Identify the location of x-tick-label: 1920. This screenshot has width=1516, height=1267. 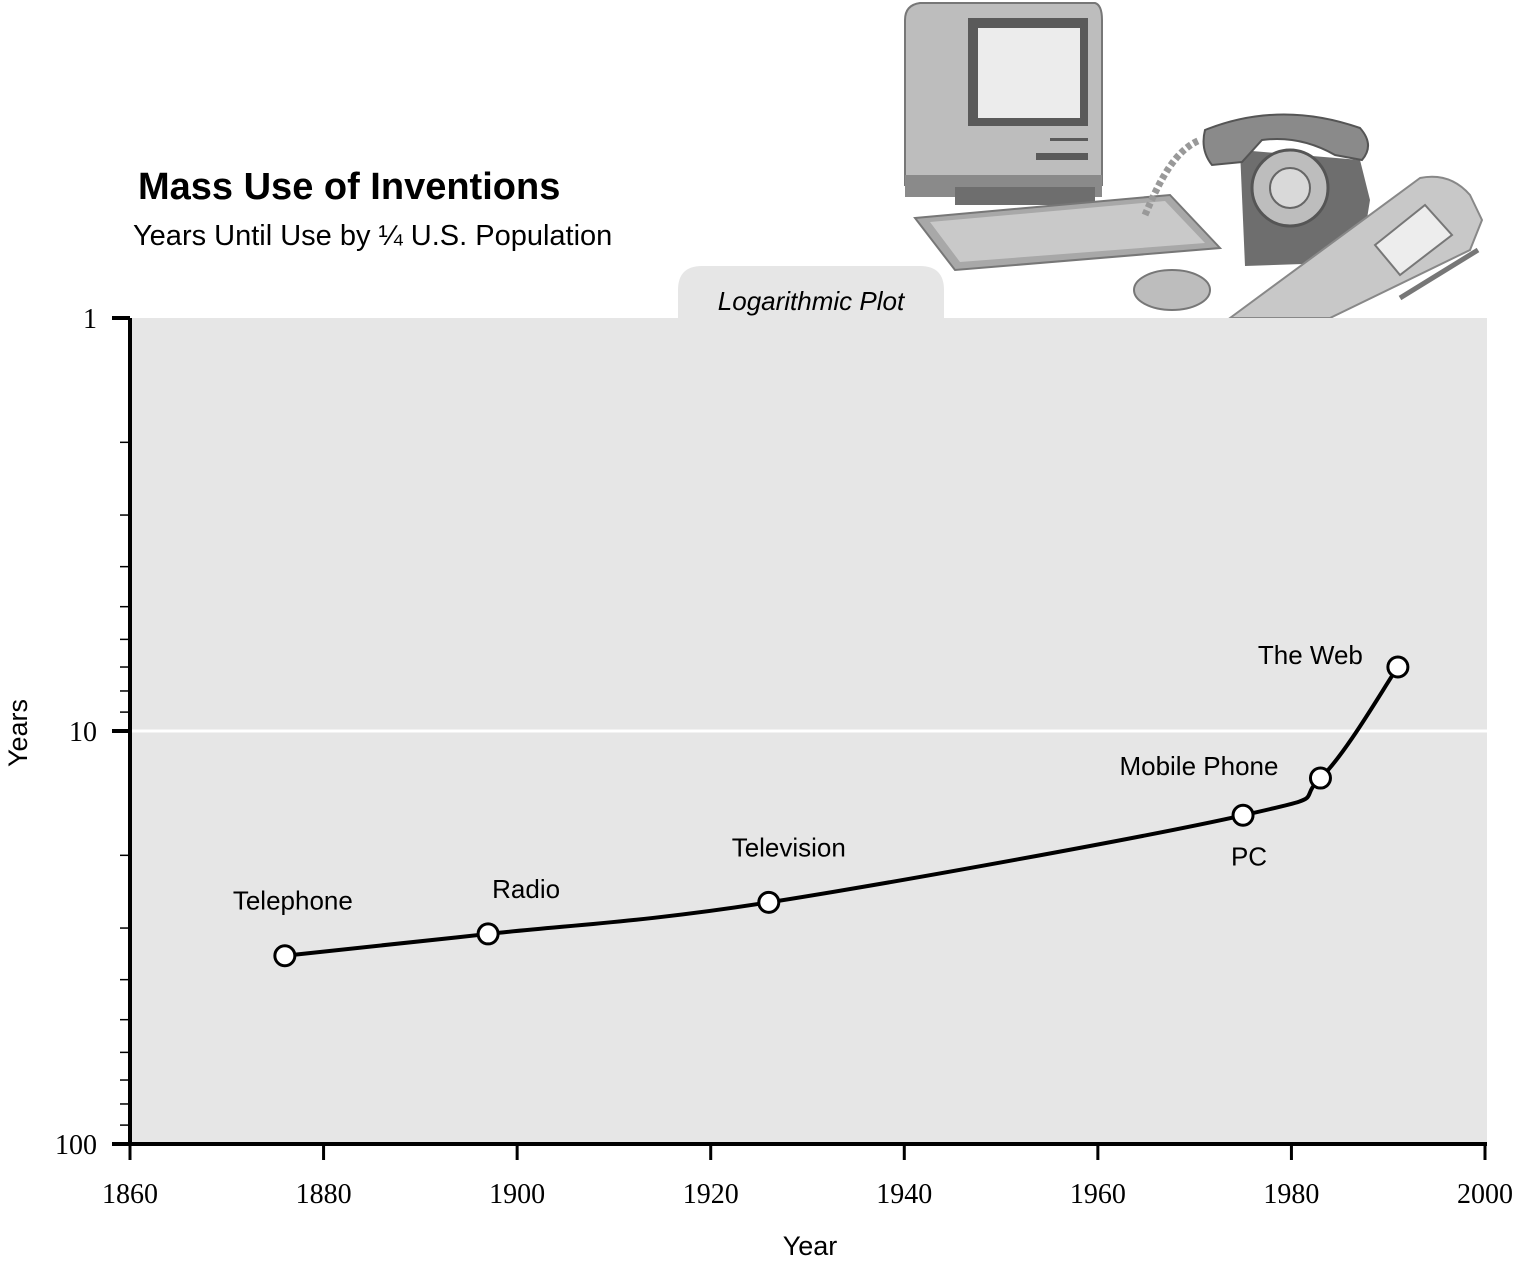
(711, 1194).